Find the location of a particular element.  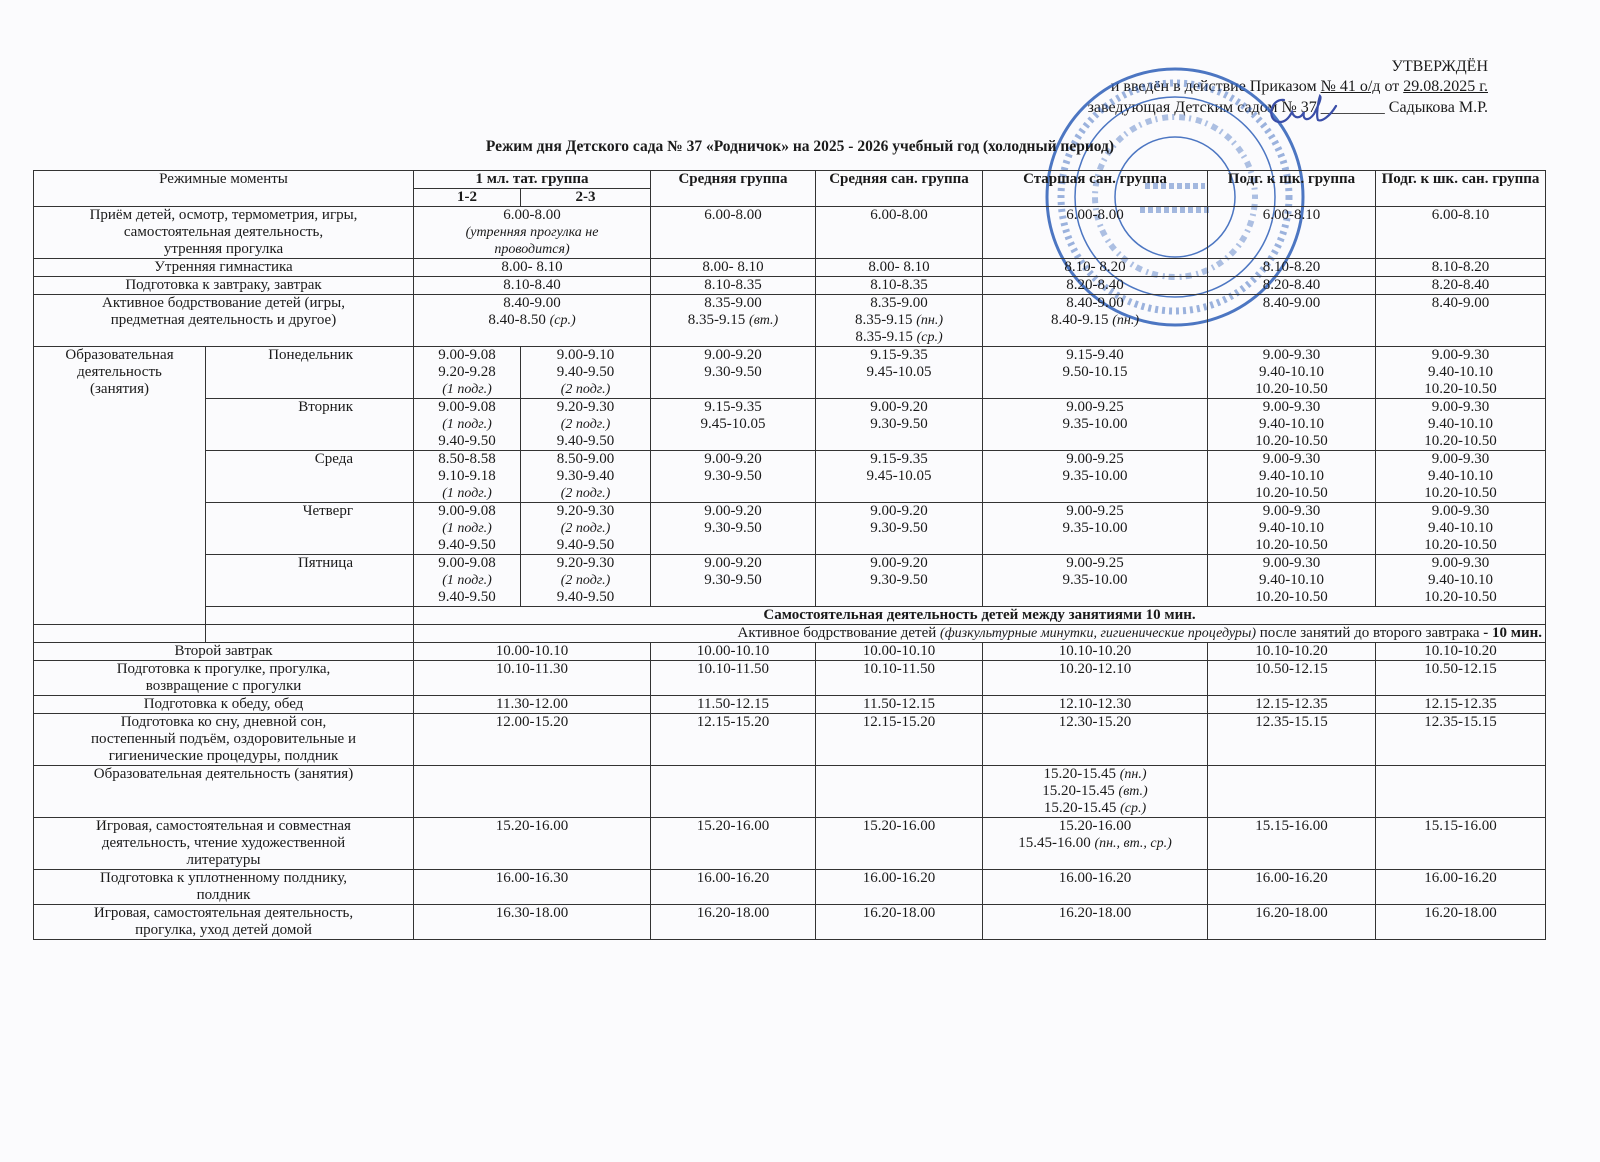

cell-line: 10.20-12.10 is located at coordinates (1095, 669).